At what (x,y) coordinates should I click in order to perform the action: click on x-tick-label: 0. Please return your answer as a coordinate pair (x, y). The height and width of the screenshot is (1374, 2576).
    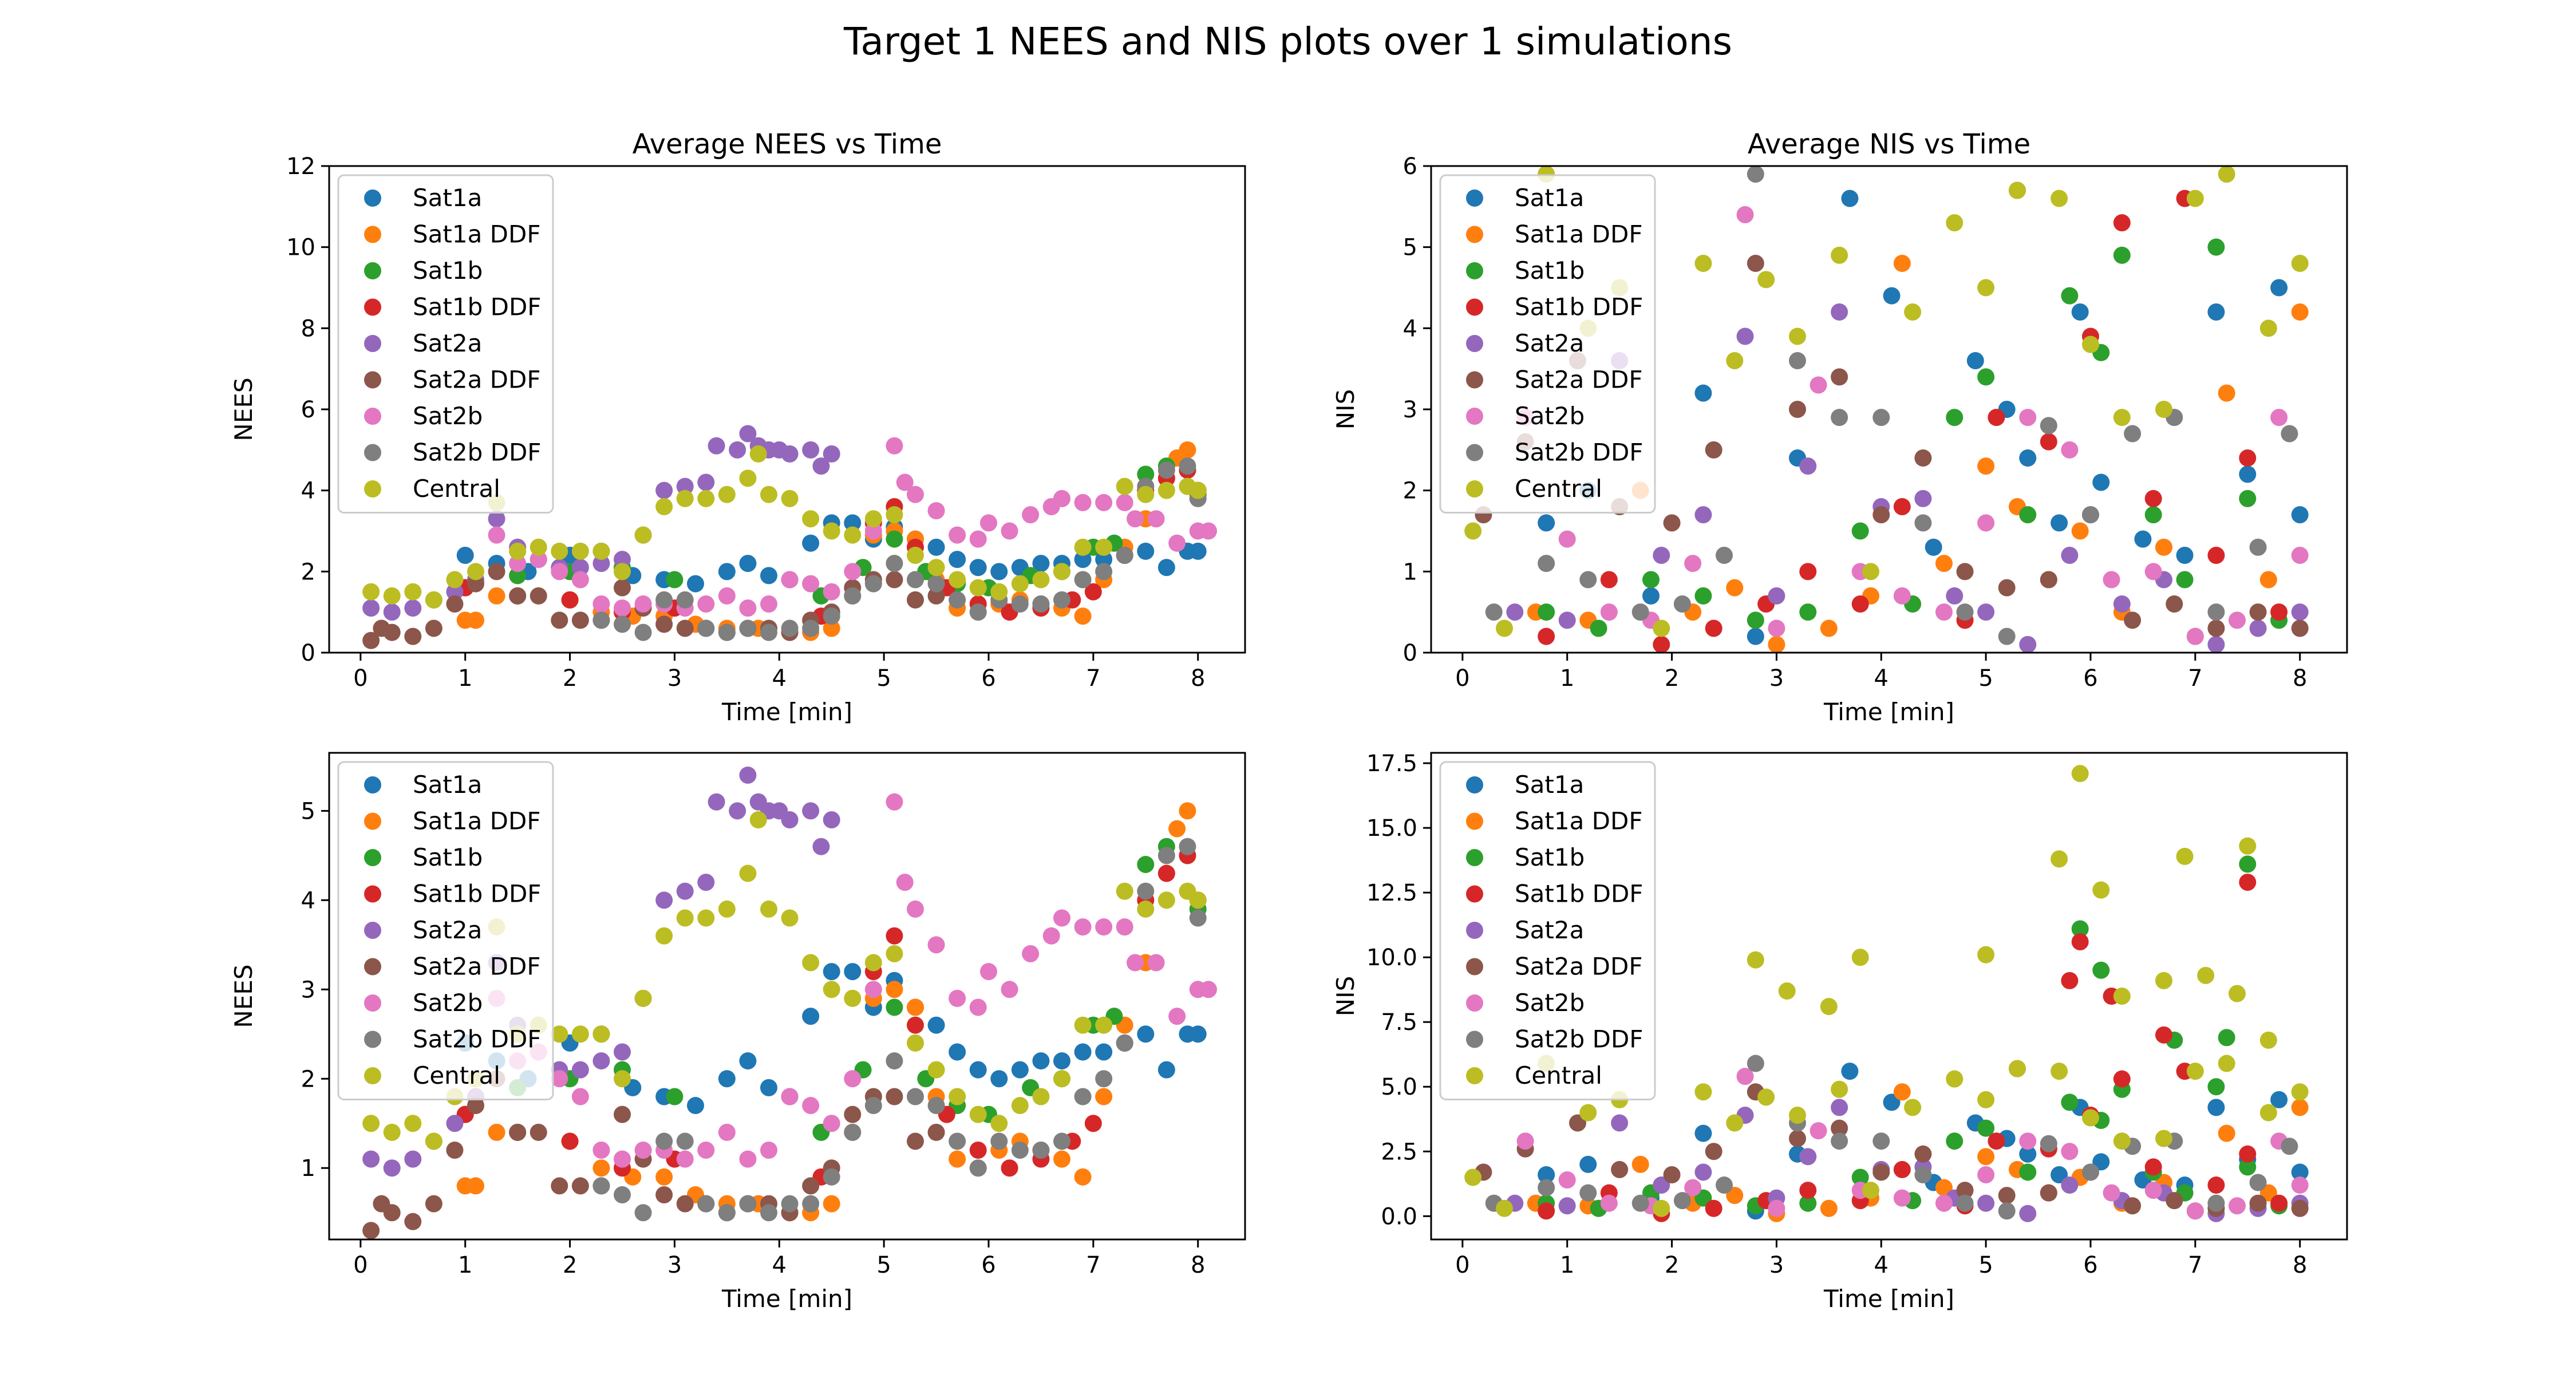
    Looking at the image, I should click on (1462, 1265).